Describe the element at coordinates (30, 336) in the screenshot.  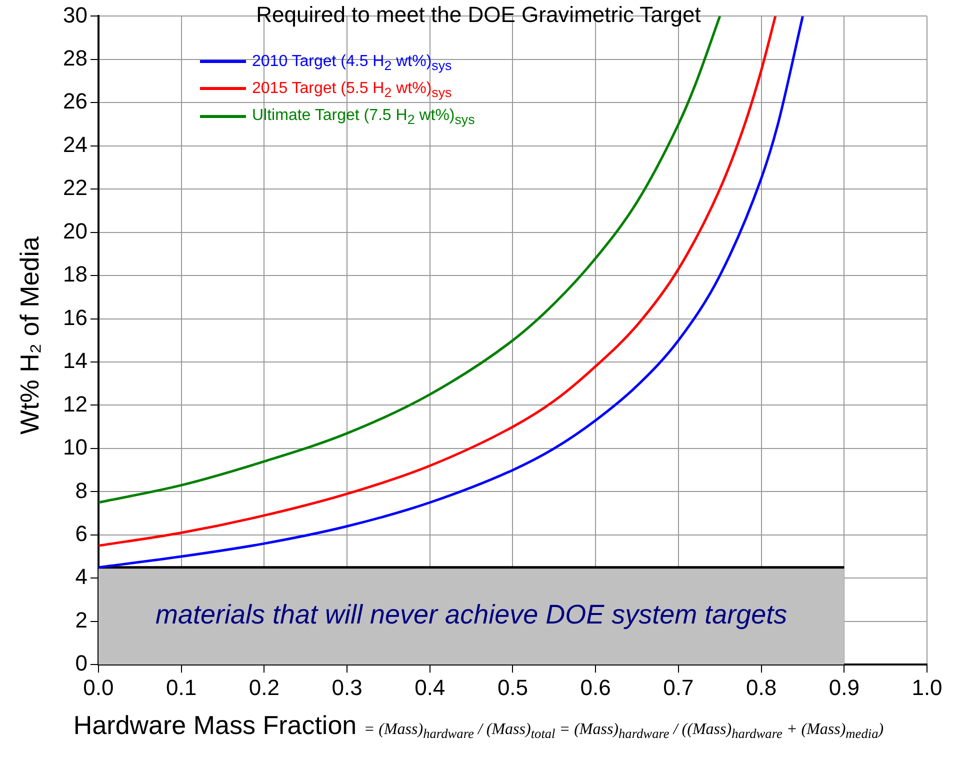
I see `y-axis-title: Wt% H₂ of Media` at that location.